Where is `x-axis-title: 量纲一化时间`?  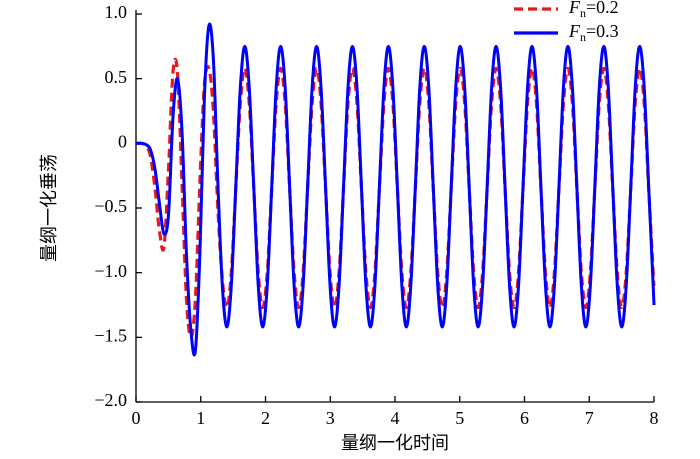 x-axis-title: 量纲一化时间 is located at coordinates (395, 443).